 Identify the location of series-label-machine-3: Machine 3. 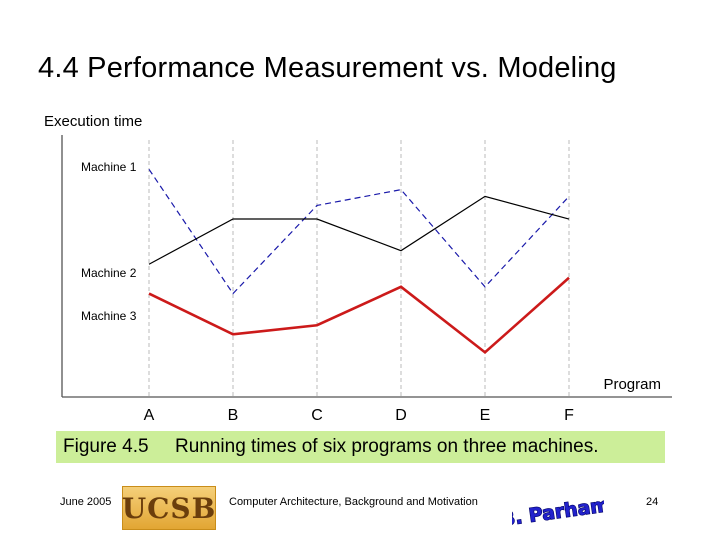
(109, 316).